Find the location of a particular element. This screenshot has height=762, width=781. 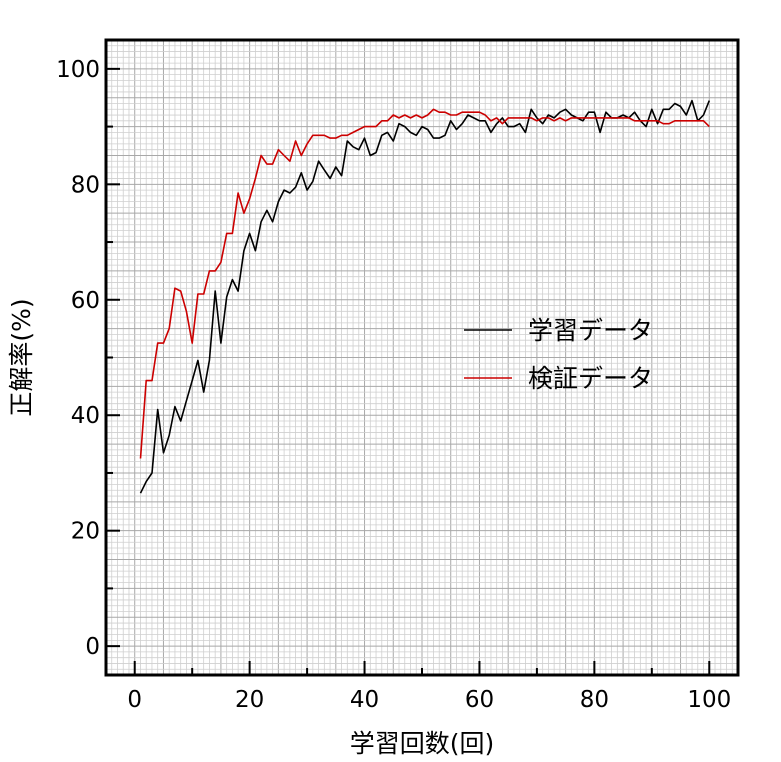

x-tick-label: 80 is located at coordinates (594, 700).